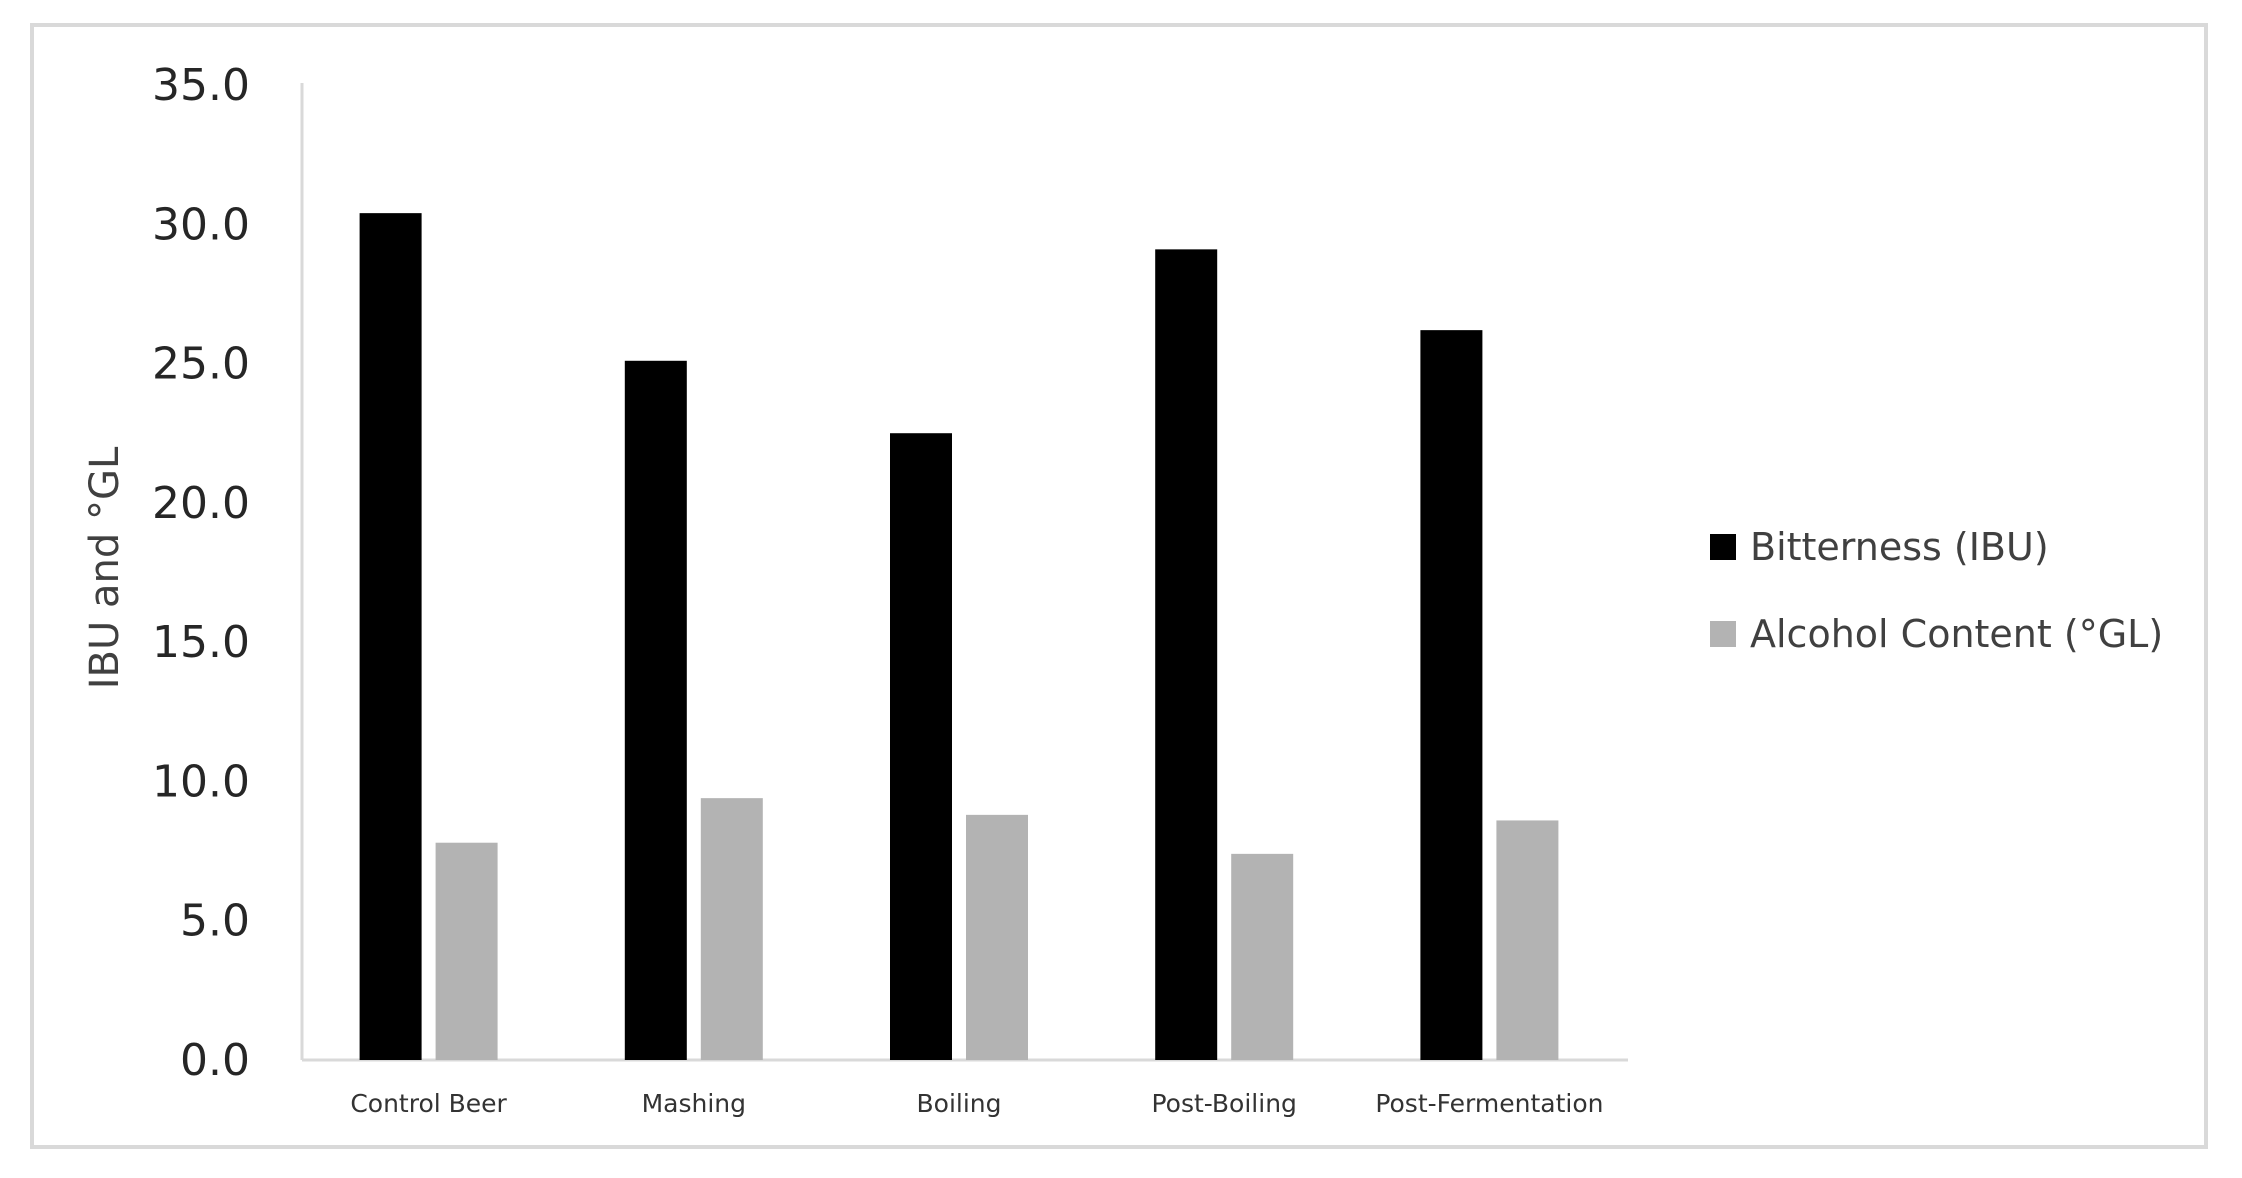 The image size is (2242, 1178). What do you see at coordinates (201, 224) in the screenshot?
I see `y-tick-label: 30.0` at bounding box center [201, 224].